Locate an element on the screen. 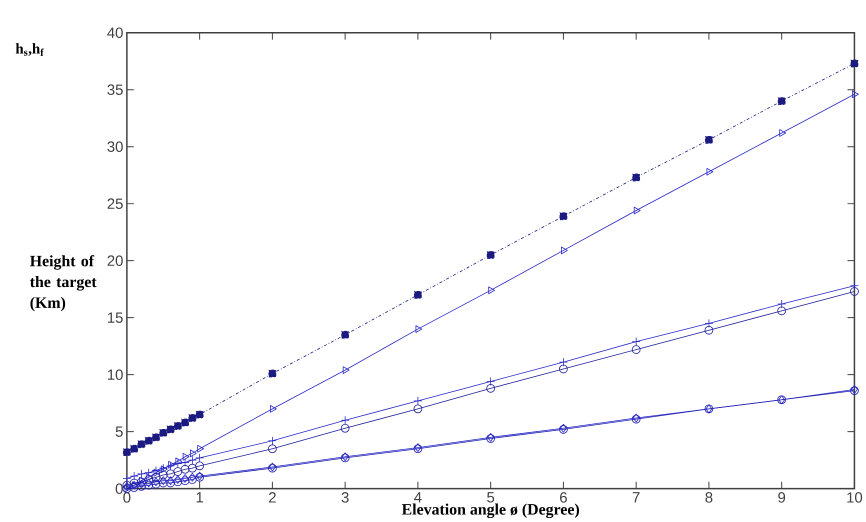 This screenshot has height=522, width=866. x-axis-title: Elevation angle ø (Degree) is located at coordinates (491, 510).